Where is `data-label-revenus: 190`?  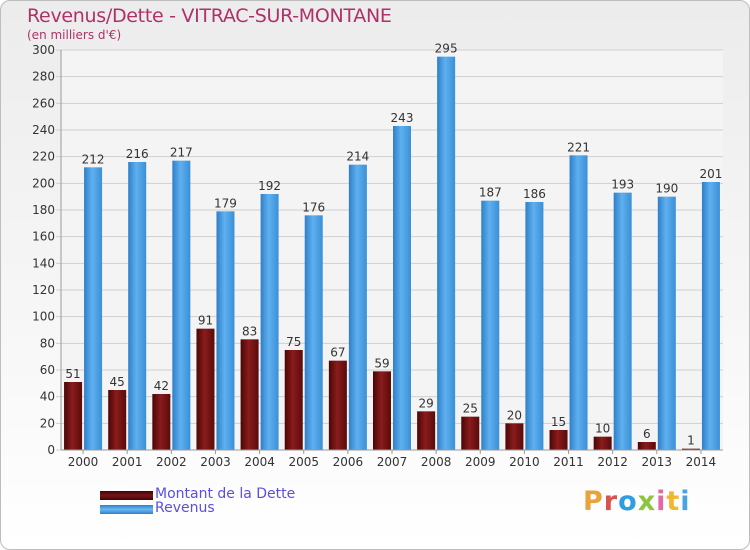 data-label-revenus: 190 is located at coordinates (666, 189).